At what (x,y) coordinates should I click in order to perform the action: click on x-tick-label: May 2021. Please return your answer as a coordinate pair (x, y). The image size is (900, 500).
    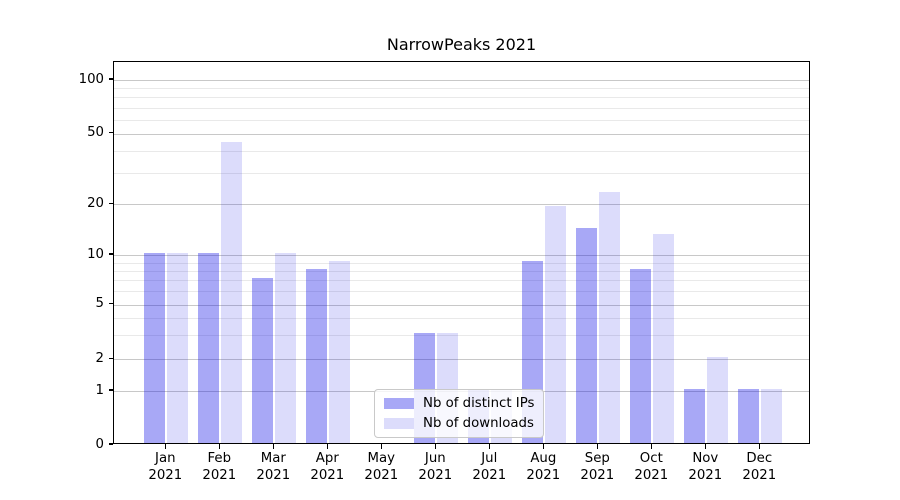
    Looking at the image, I should click on (381, 467).